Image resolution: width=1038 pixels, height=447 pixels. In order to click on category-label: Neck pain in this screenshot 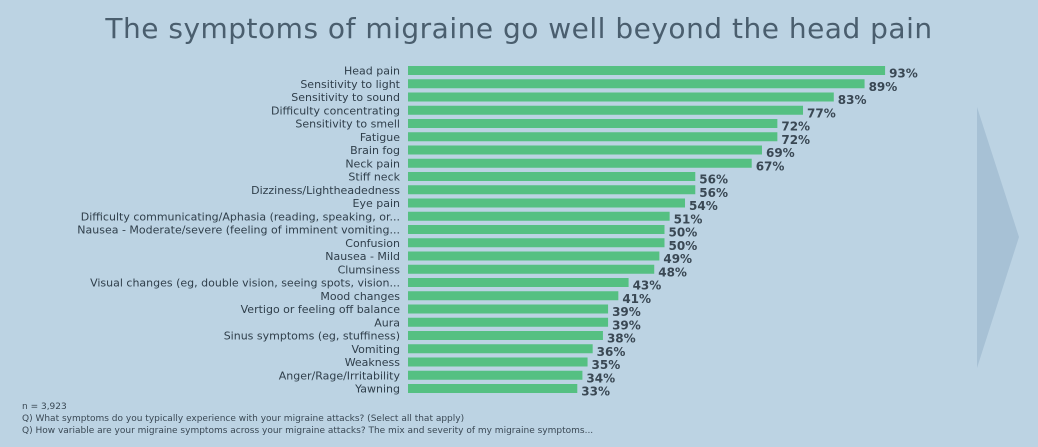, I will do `click(372, 163)`.